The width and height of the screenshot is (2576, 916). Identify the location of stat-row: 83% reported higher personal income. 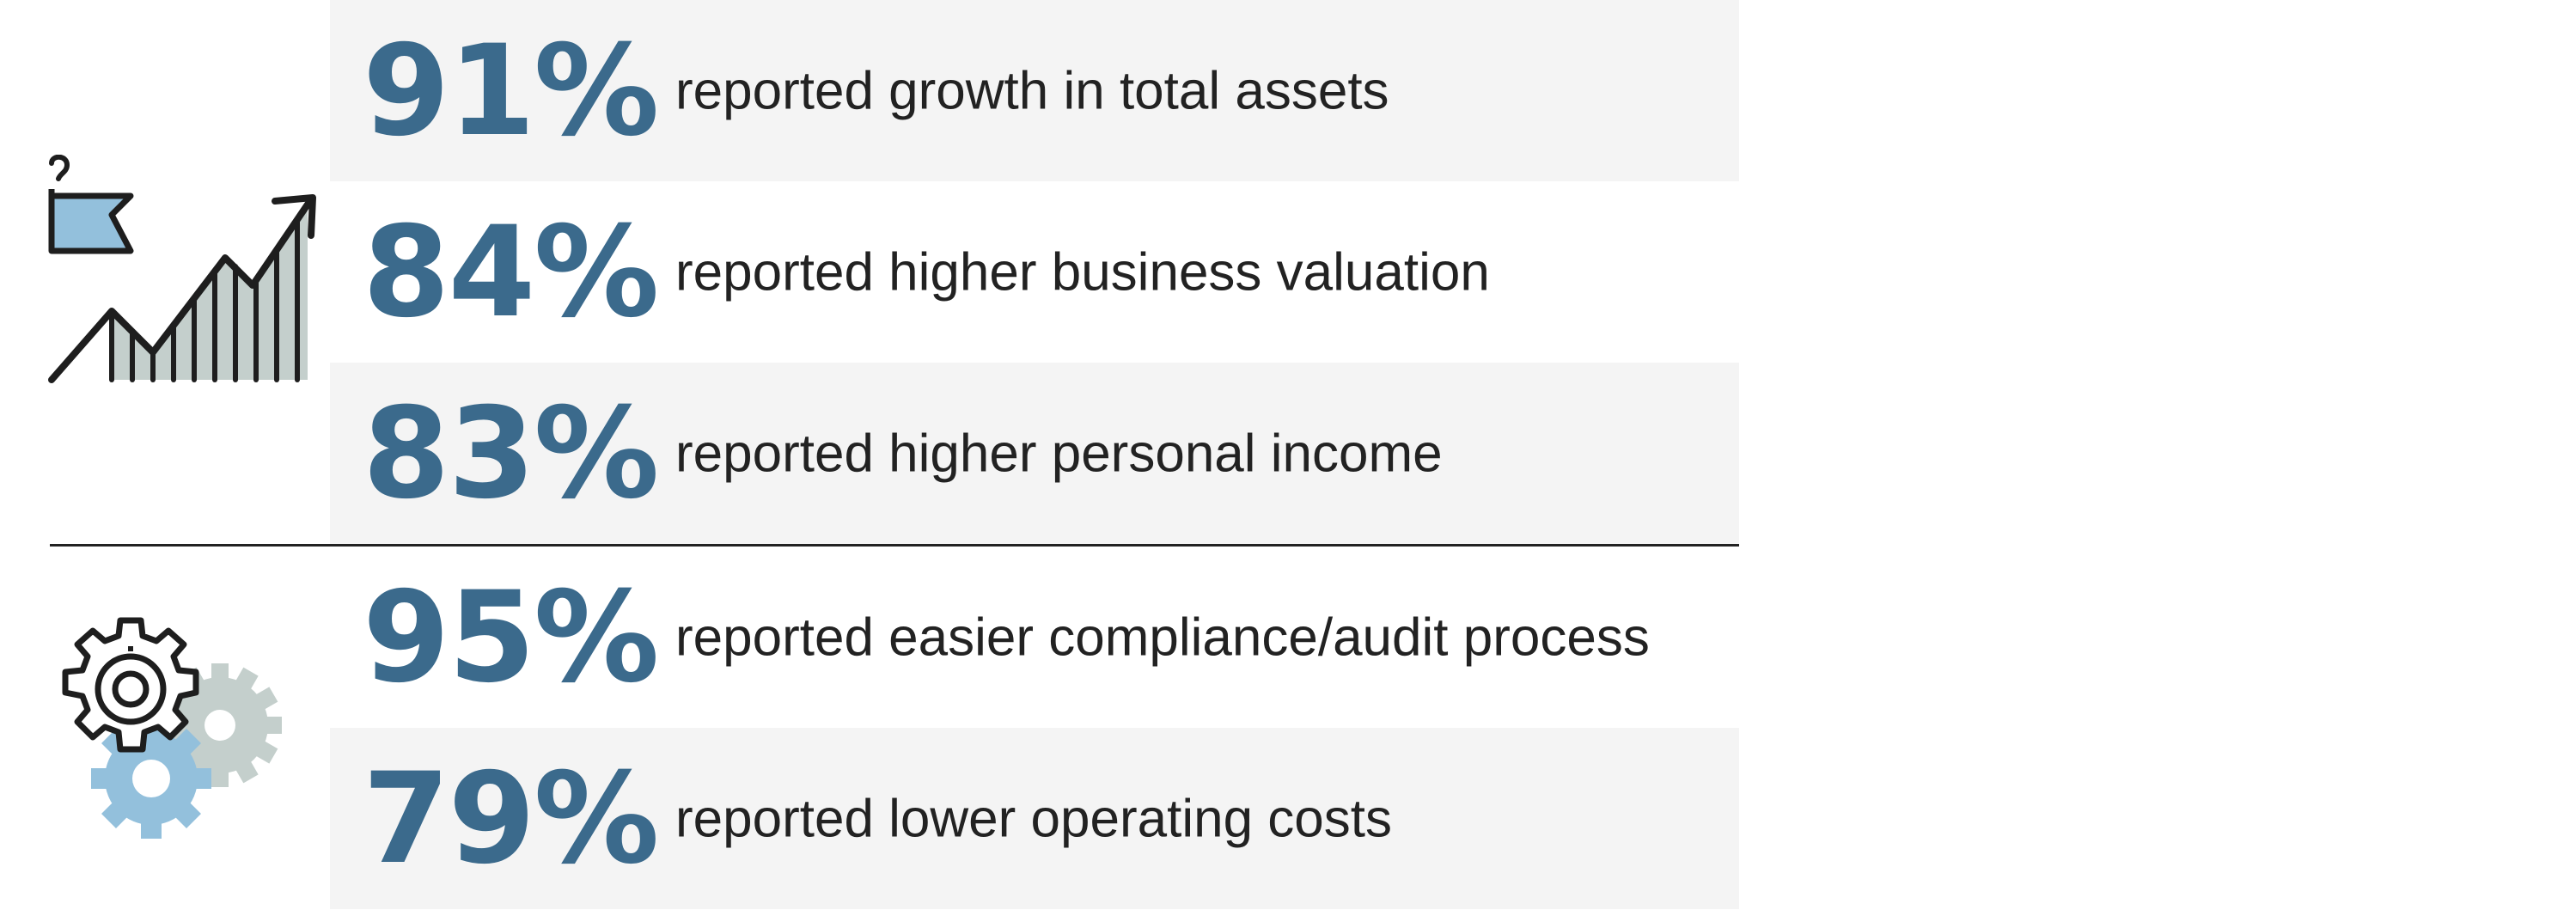
(1034, 454).